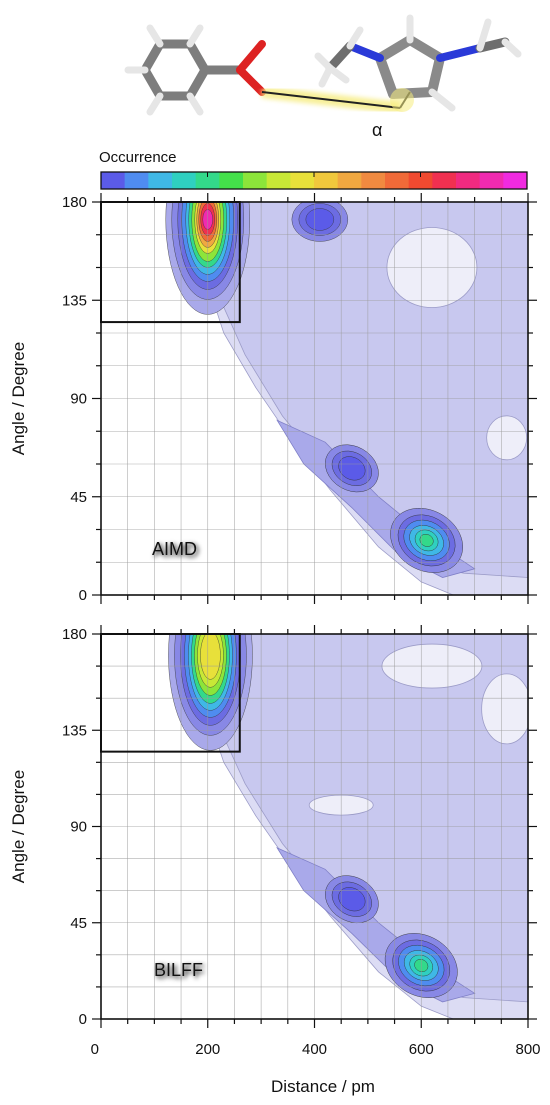  Describe the element at coordinates (314, 1049) in the screenshot. I see `x-tick-label: 400` at that location.